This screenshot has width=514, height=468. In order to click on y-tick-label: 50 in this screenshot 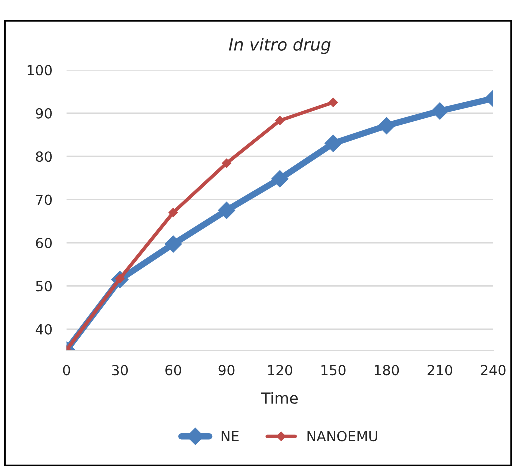, I will do `click(44, 286)`.